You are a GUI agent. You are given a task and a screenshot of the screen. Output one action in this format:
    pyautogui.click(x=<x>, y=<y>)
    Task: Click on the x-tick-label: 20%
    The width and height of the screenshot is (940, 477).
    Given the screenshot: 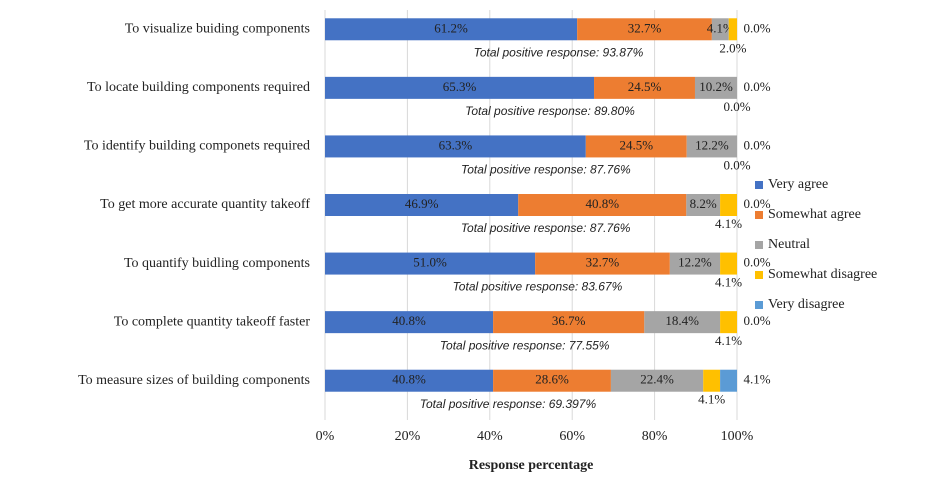 What is the action you would take?
    pyautogui.click(x=408, y=436)
    